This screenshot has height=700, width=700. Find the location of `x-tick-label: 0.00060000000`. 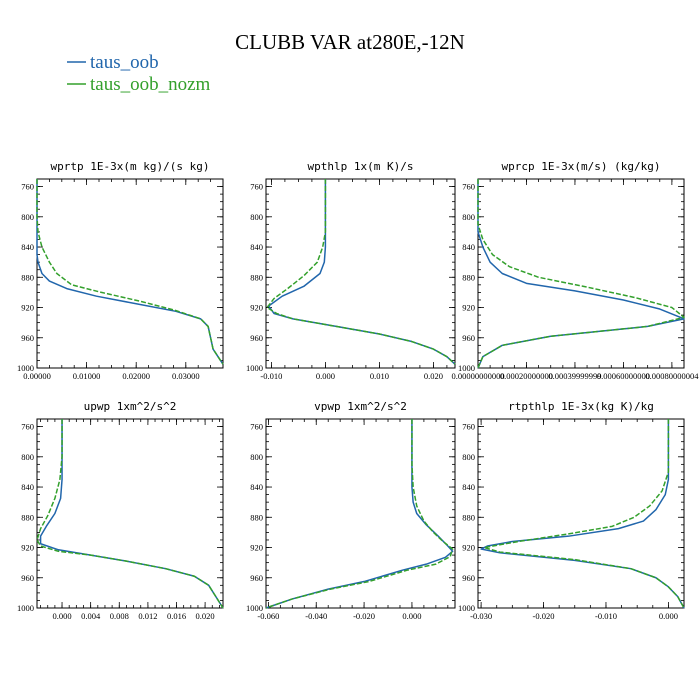

x-tick-label: 0.00060000000 is located at coordinates (623, 376).